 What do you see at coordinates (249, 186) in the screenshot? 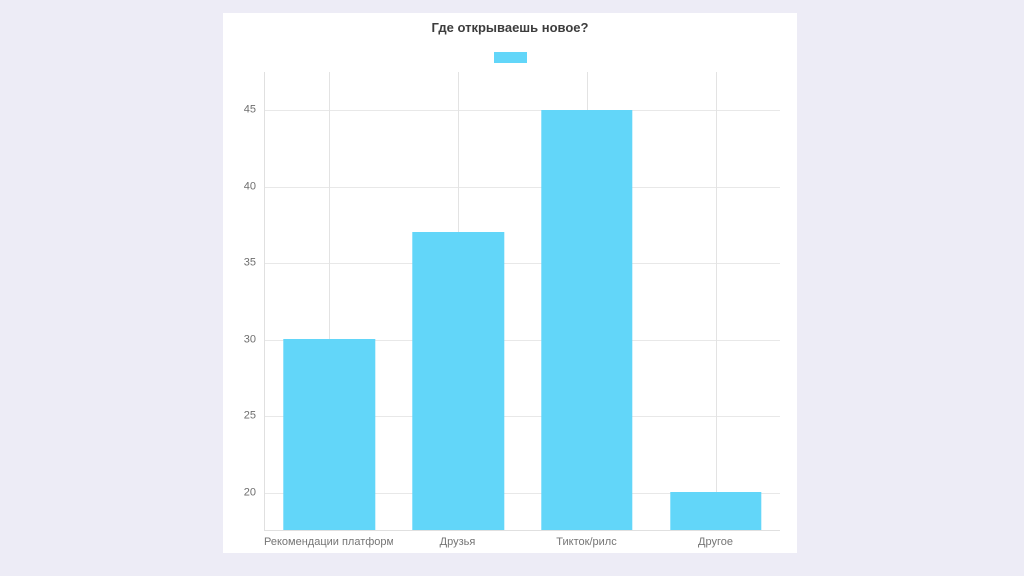
I see `y-tick-label: 40` at bounding box center [249, 186].